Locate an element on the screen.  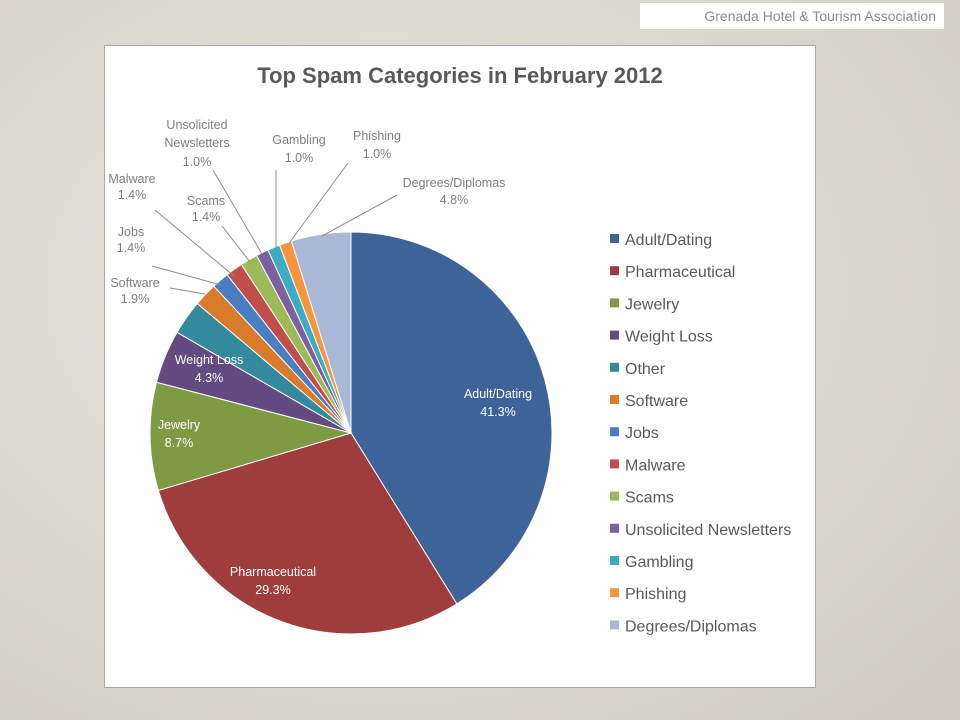
slice-label-jobs-value: 1.4% is located at coordinates (131, 248).